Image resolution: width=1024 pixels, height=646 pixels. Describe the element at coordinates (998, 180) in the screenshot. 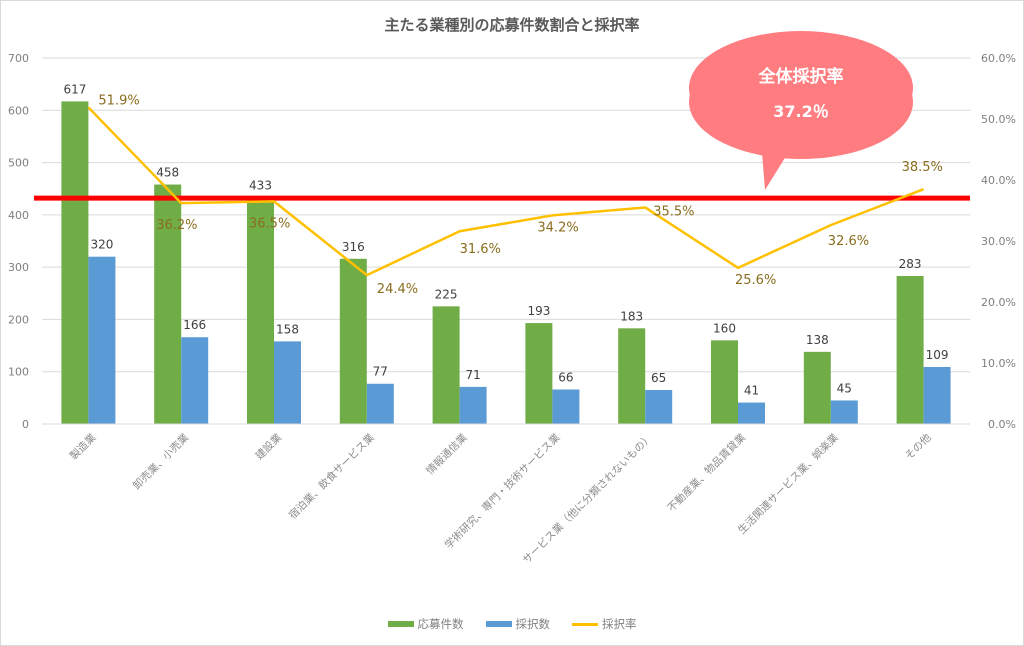

I see `right-axis-tick: 40.0%` at that location.